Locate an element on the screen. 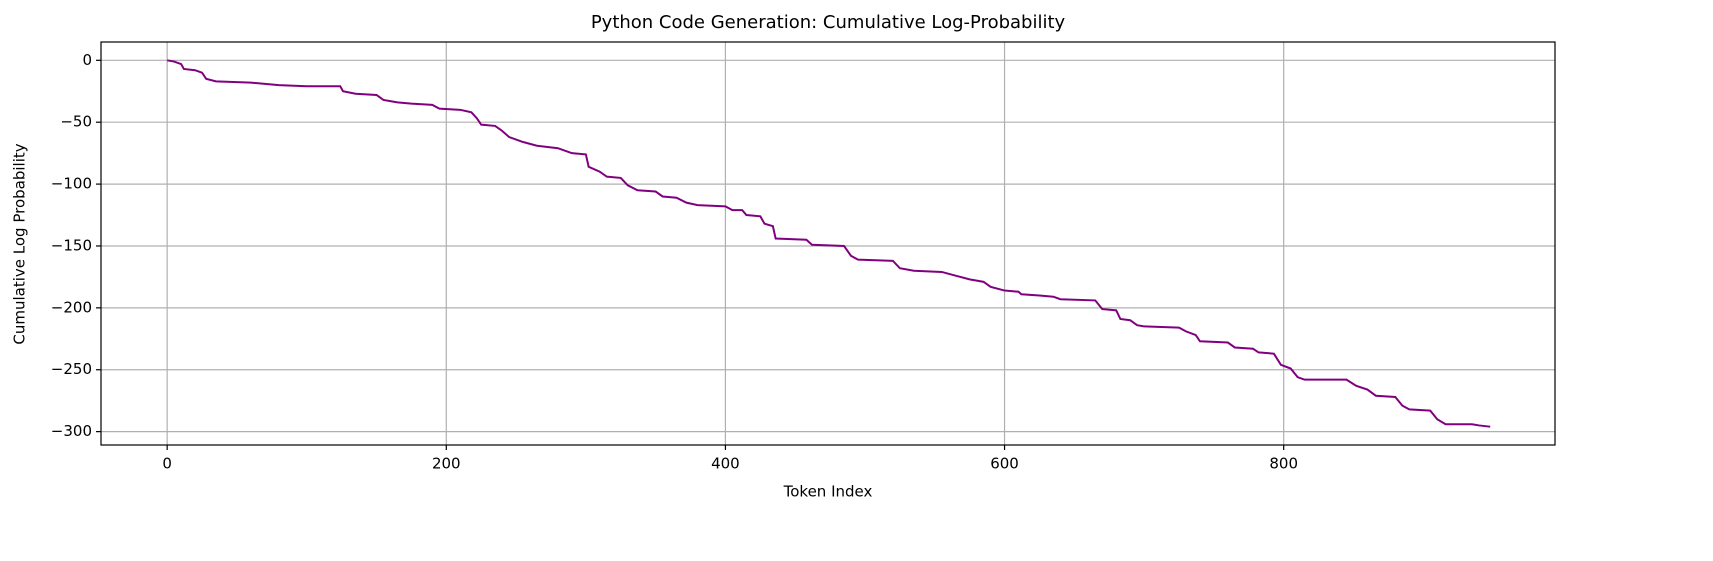 The image size is (1713, 561). x-tick-label: 200 is located at coordinates (446, 464).